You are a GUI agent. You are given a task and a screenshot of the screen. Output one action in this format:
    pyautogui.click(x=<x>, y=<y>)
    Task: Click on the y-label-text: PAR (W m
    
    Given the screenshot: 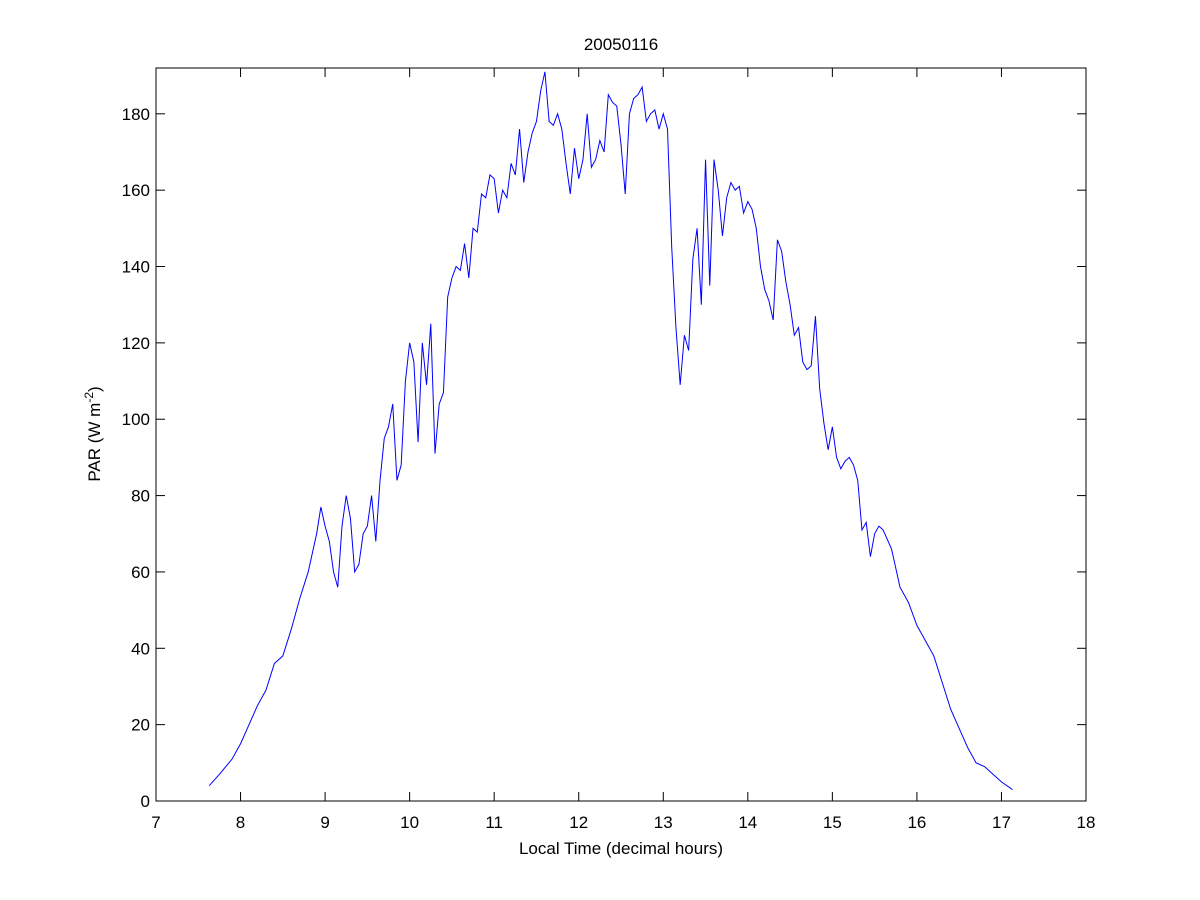 What is the action you would take?
    pyautogui.click(x=94, y=442)
    